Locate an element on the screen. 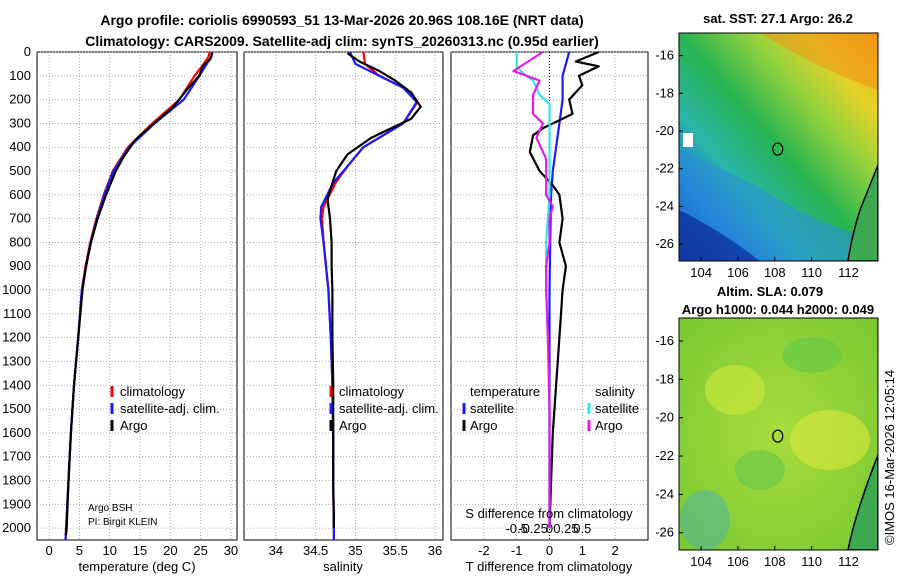 Image resolution: width=900 pixels, height=580 pixels. depth-tick-label: 1000 is located at coordinates (16, 289).